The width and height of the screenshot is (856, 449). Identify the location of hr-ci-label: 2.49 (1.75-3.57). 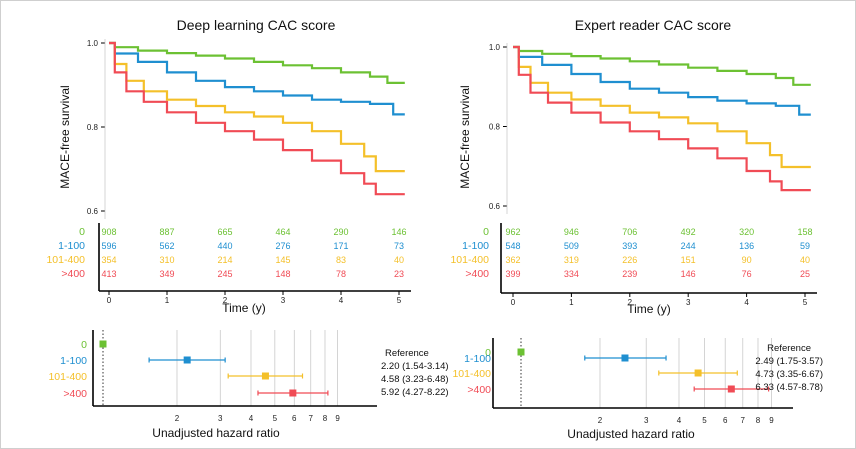
(789, 361).